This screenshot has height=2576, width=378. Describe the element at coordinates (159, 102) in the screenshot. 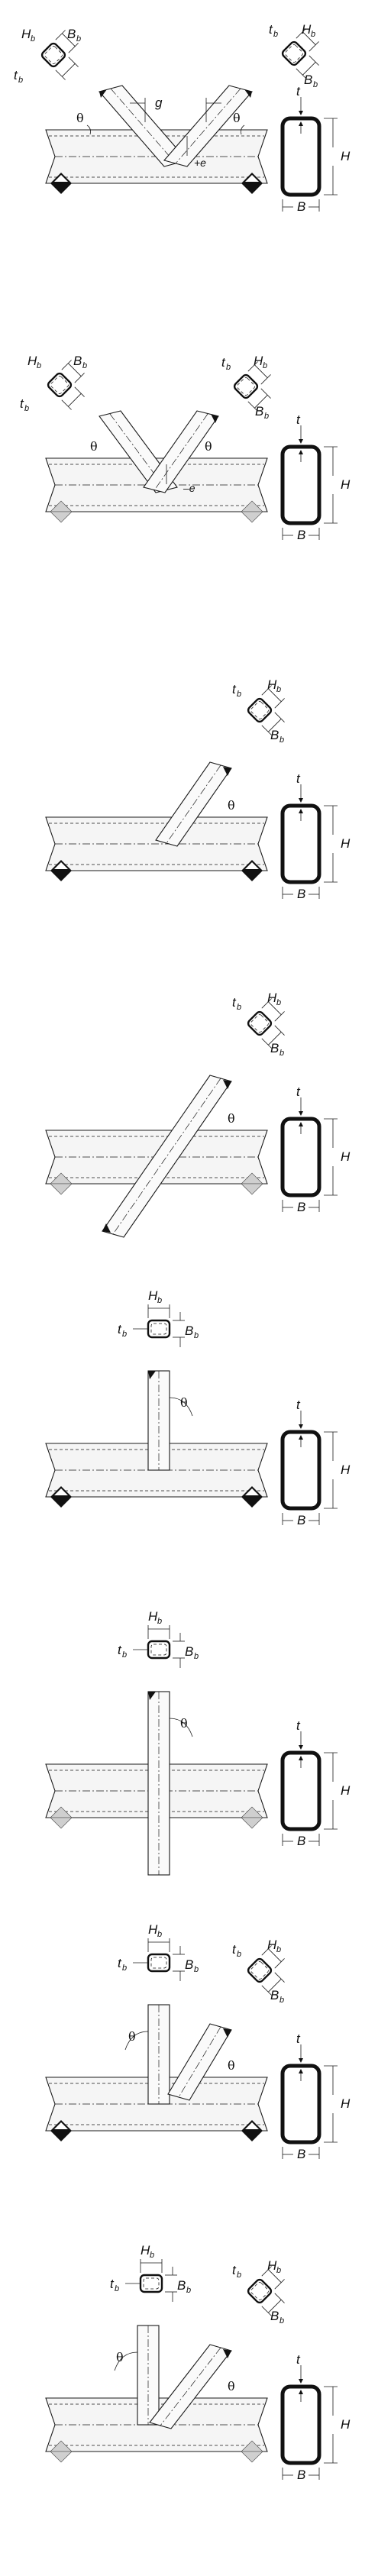

I see `label-gap: g` at that location.